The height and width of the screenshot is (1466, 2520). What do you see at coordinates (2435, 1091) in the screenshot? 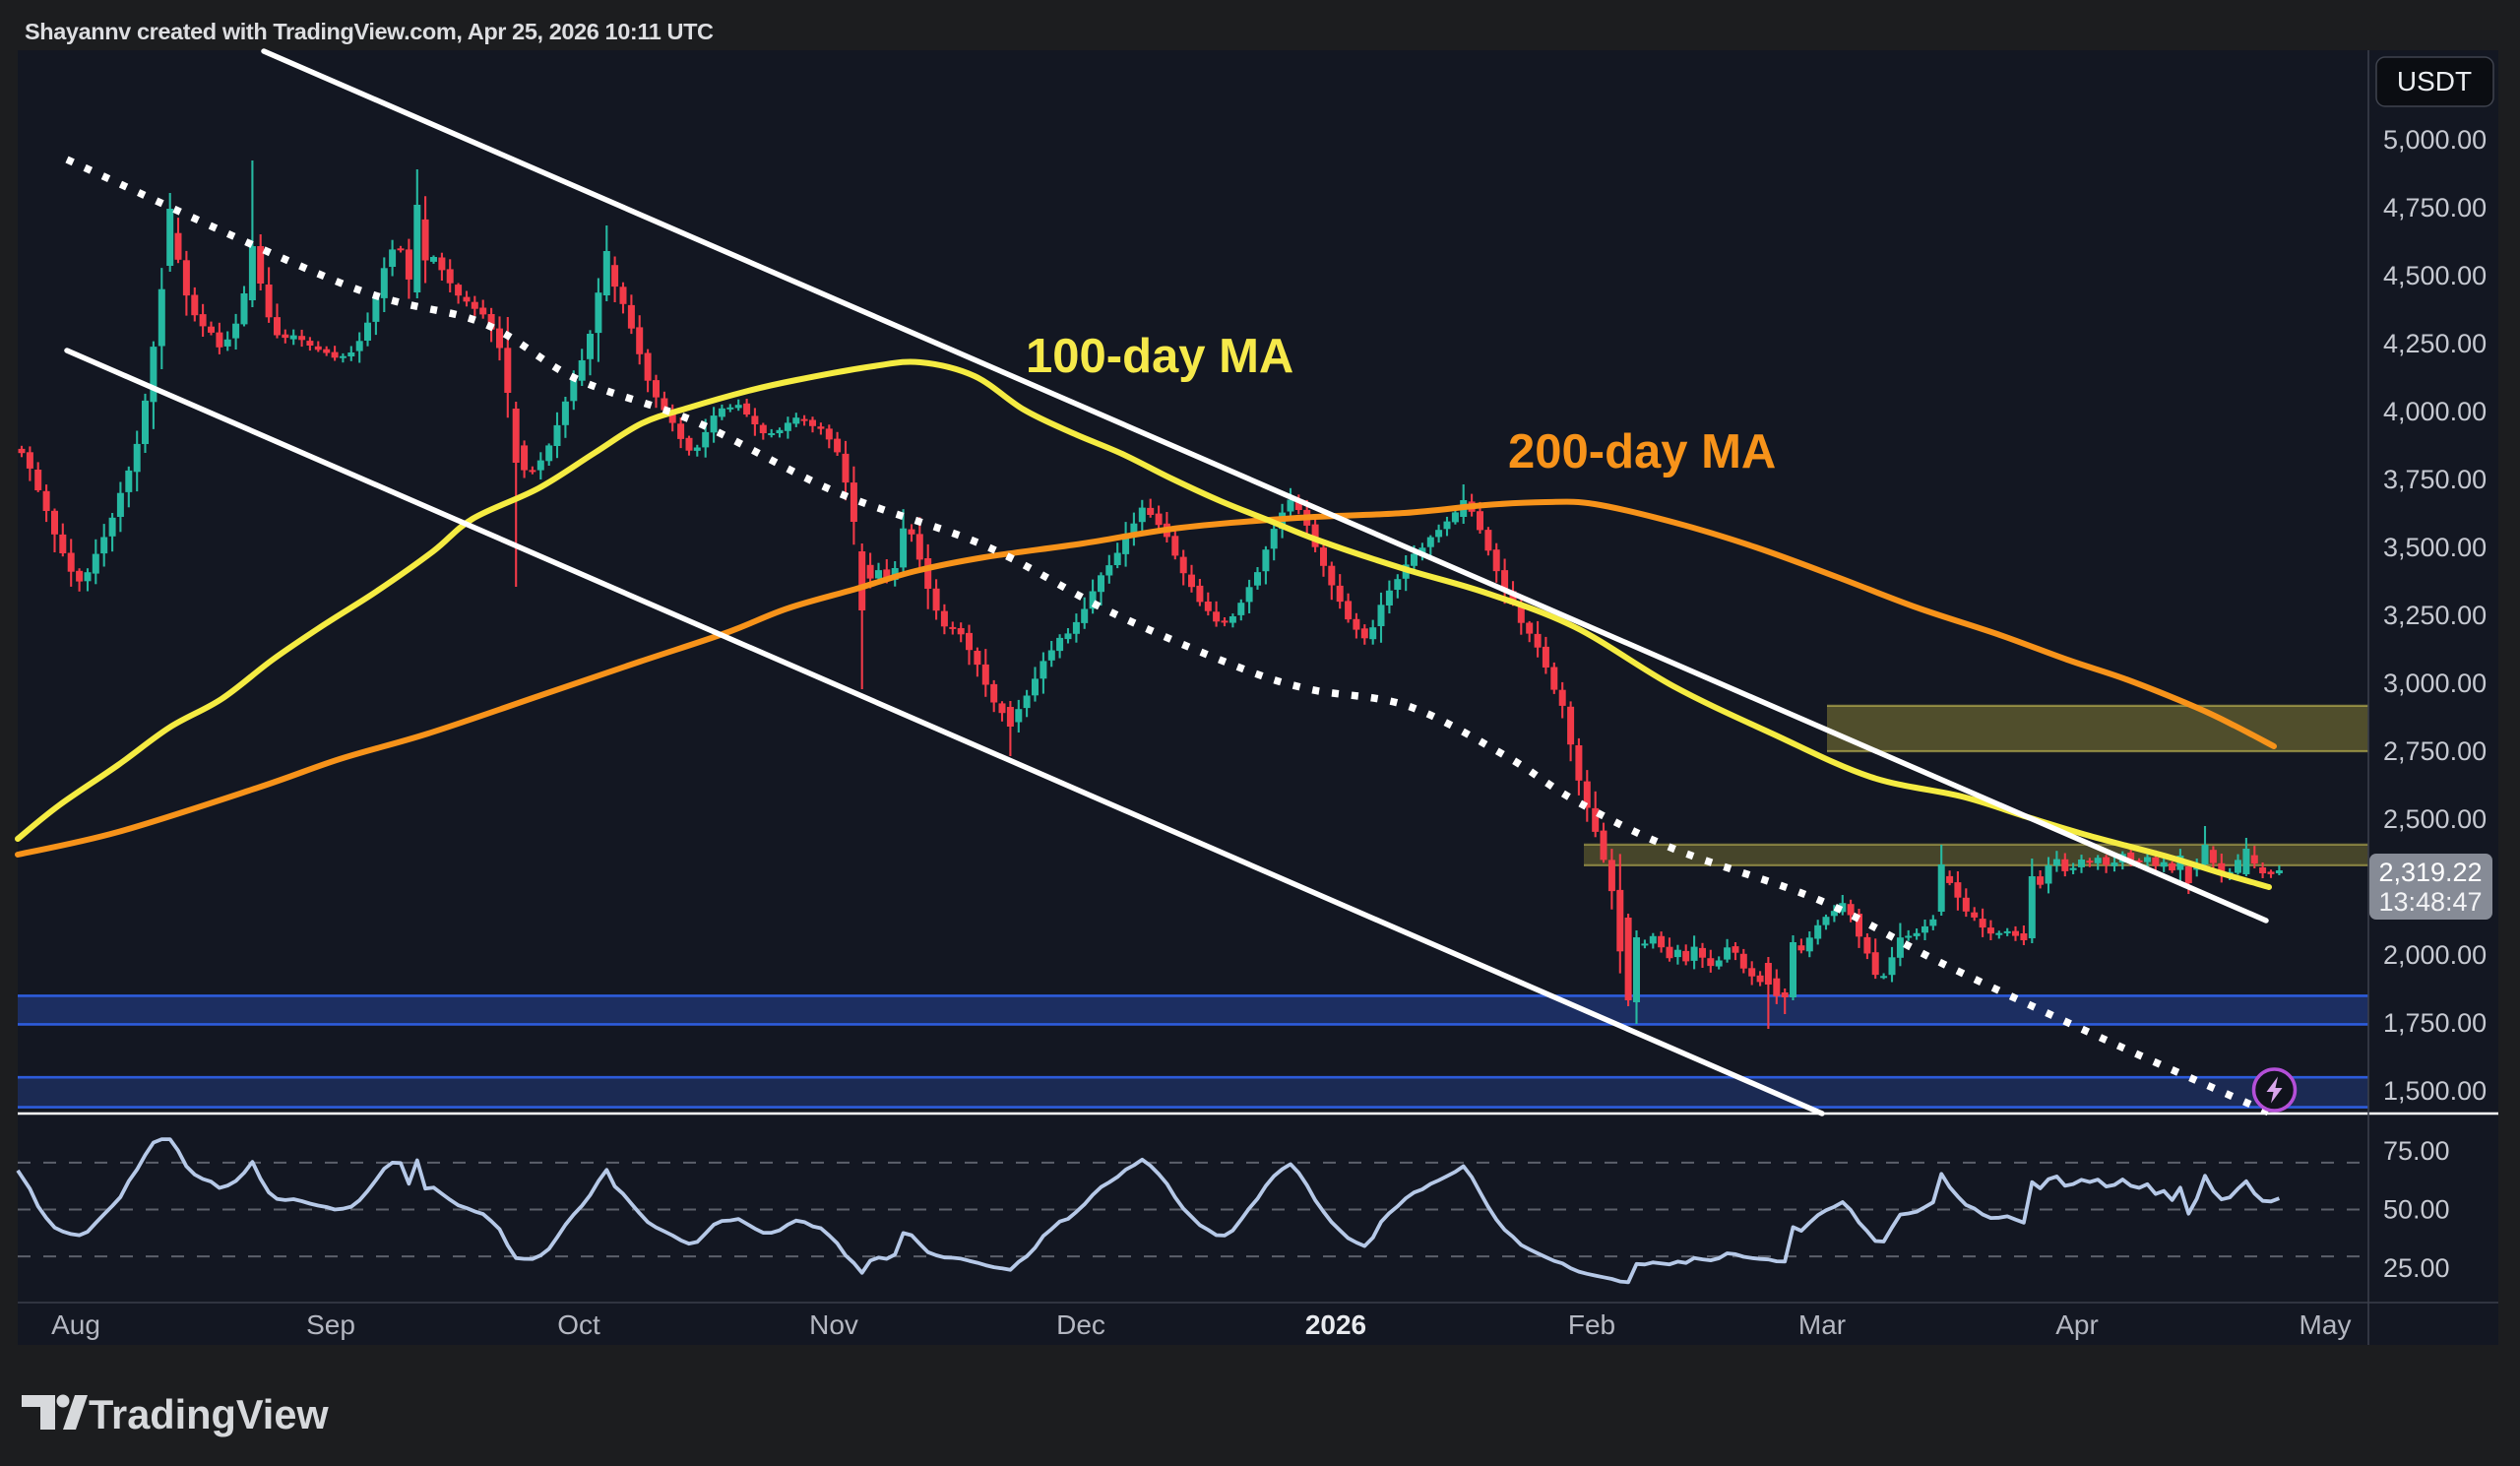
I see `svg-text: 1,500.00` at bounding box center [2435, 1091].